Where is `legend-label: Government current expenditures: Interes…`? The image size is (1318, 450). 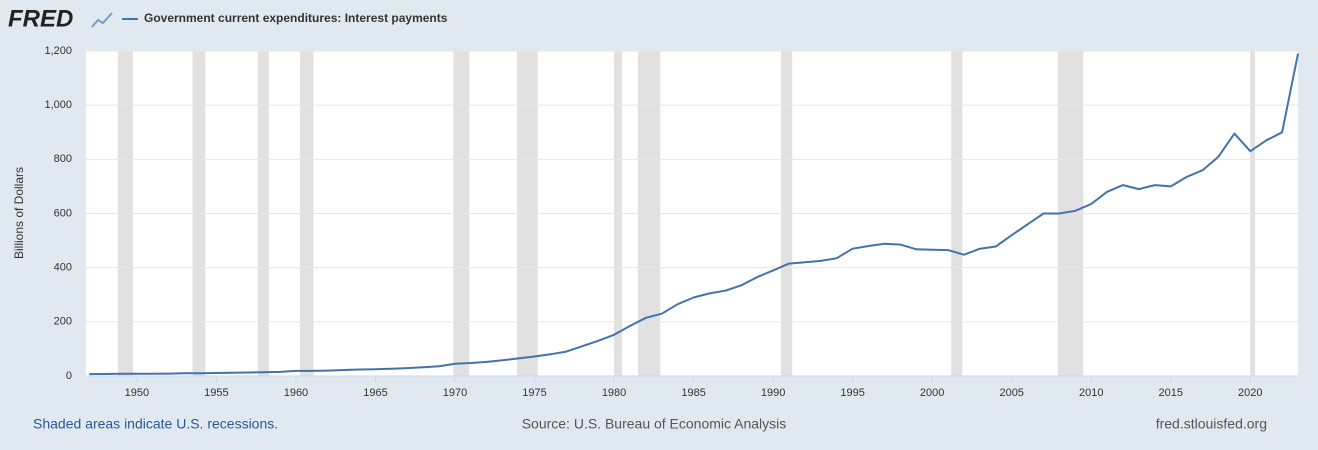 legend-label: Government current expenditures: Interes… is located at coordinates (296, 18).